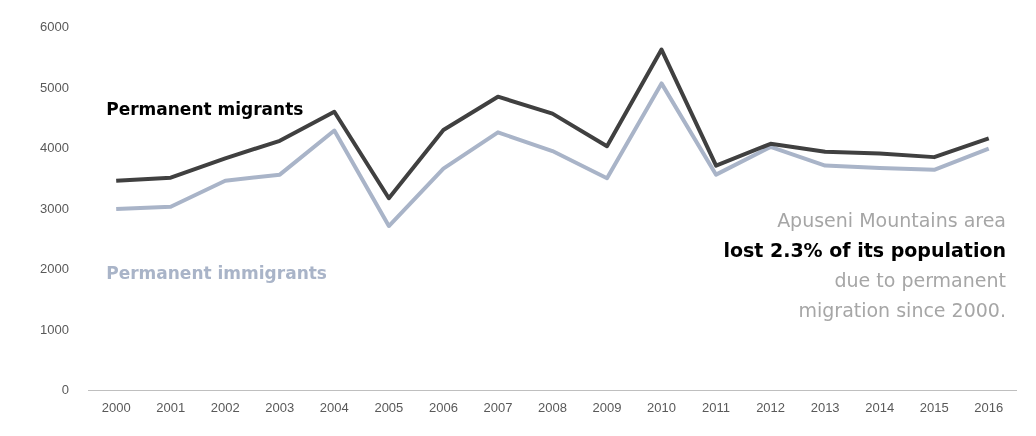 The width and height of the screenshot is (1036, 436). Describe the element at coordinates (919, 280) in the screenshot. I see `annotation: due to permanent` at that location.